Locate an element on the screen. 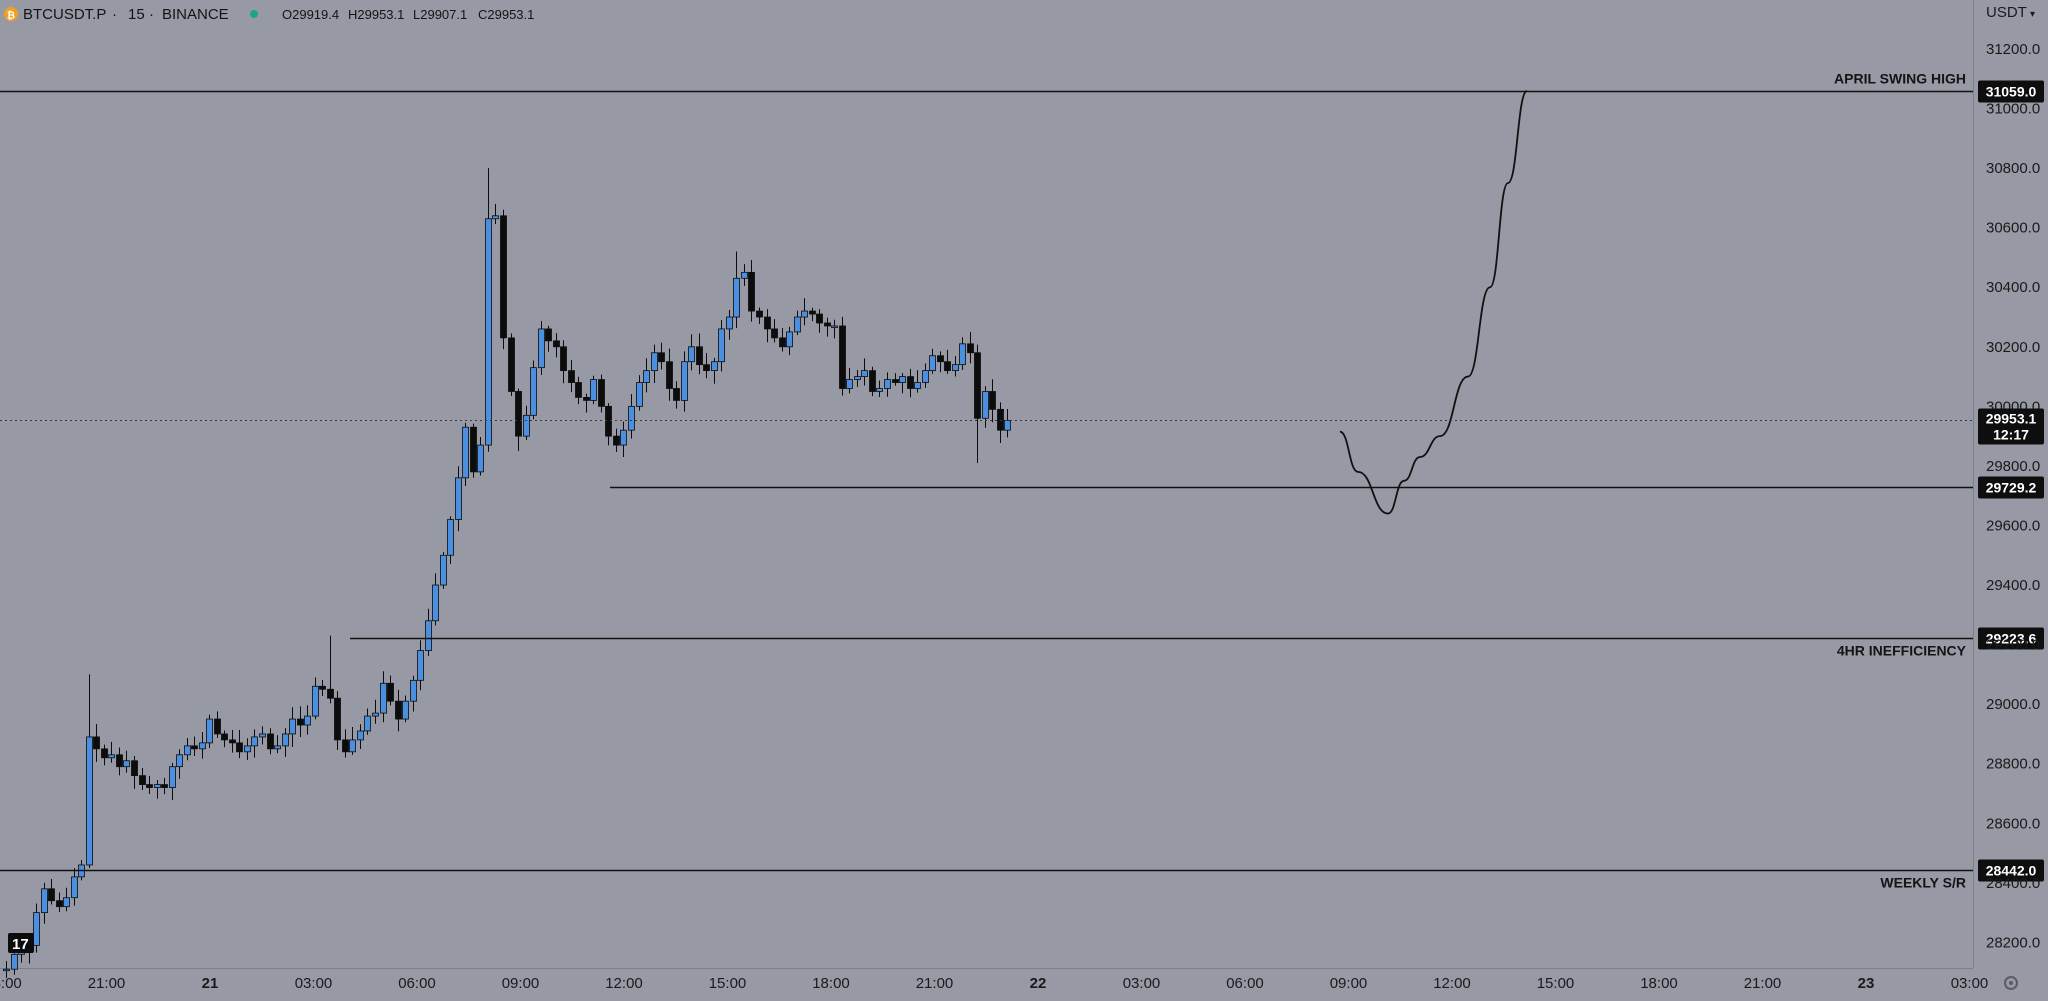 The height and width of the screenshot is (1001, 2048). interval-label: 15 is located at coordinates (136, 14).